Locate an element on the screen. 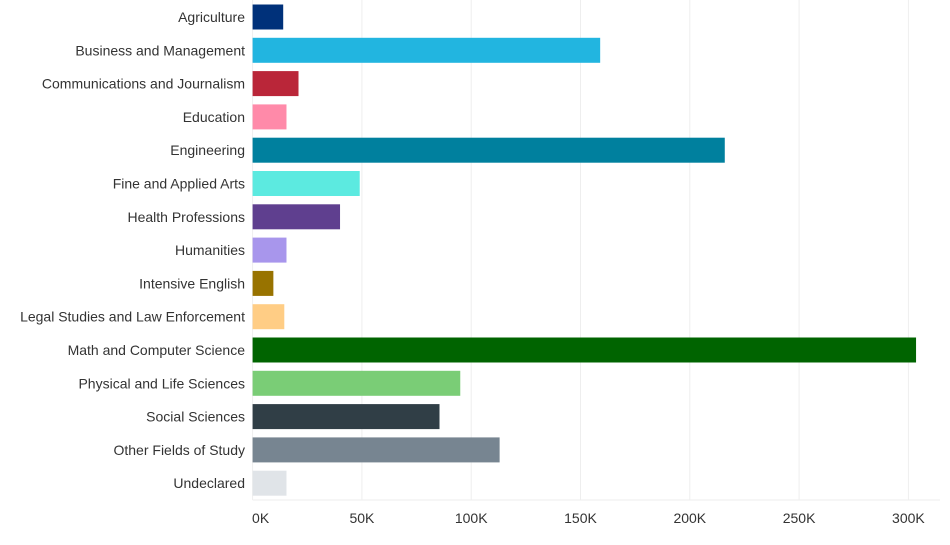 This screenshot has height=545, width=950. x-tick-label: 150K is located at coordinates (580, 518).